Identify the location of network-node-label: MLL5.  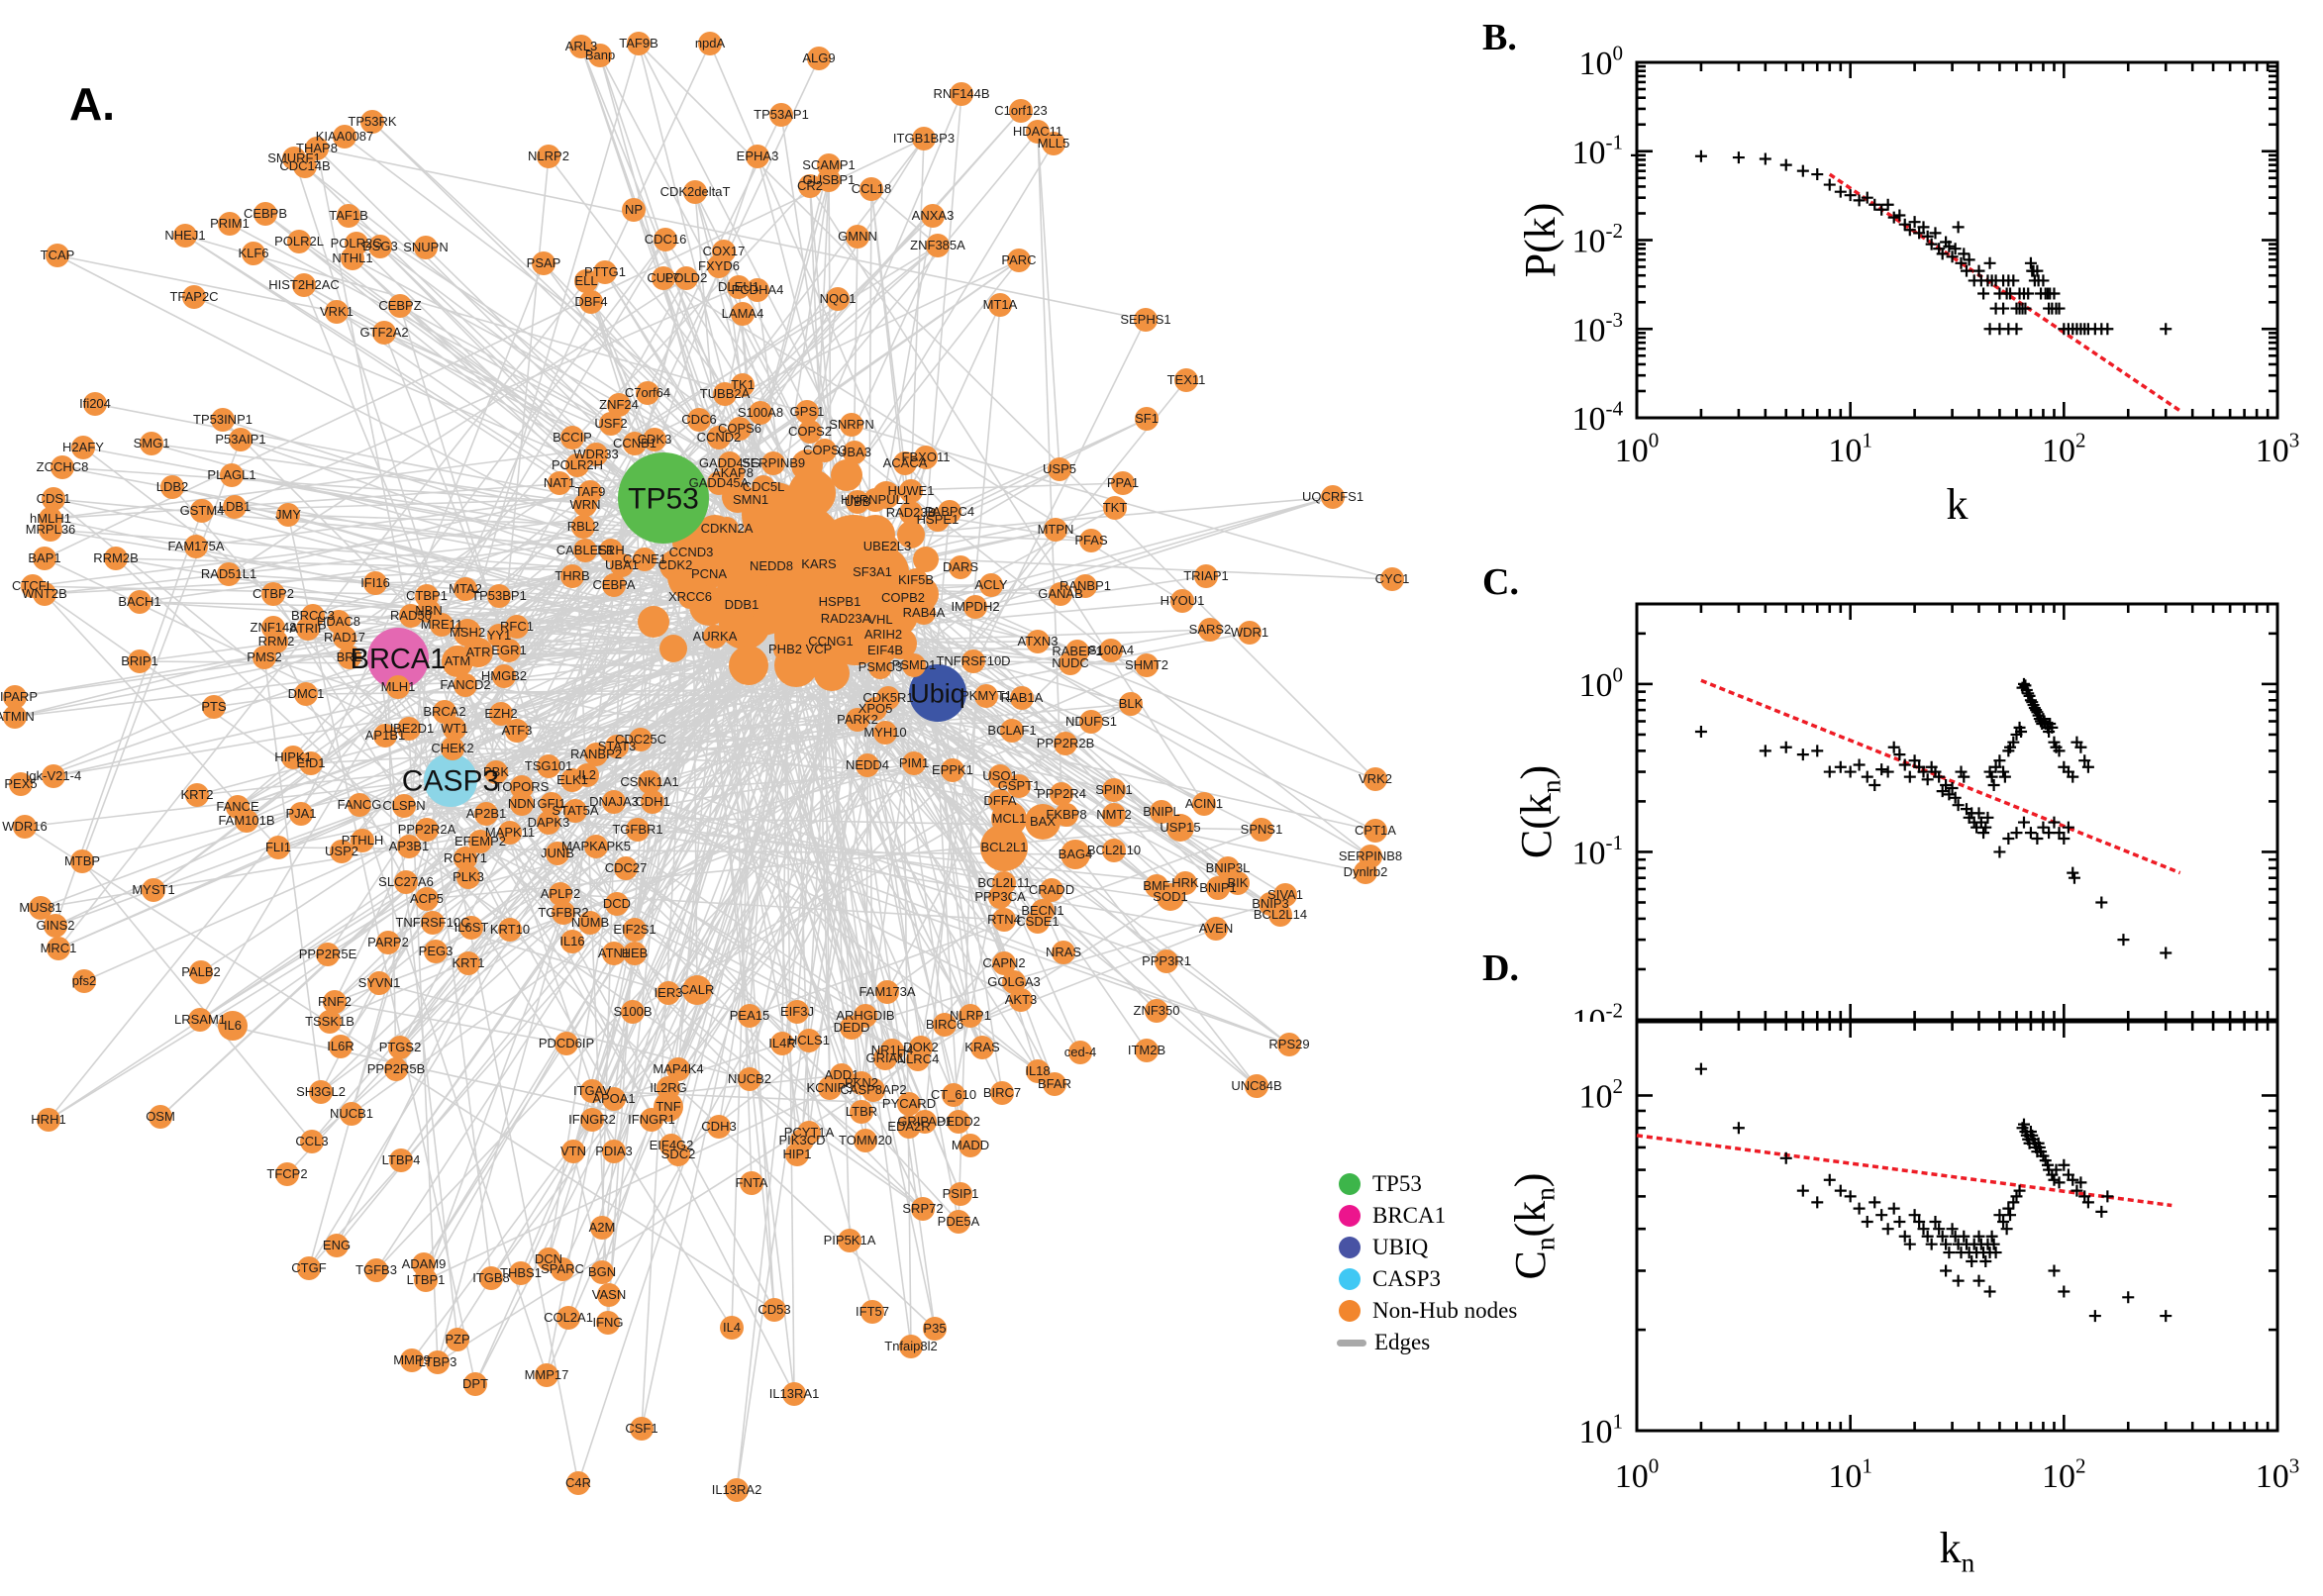
(1054, 143).